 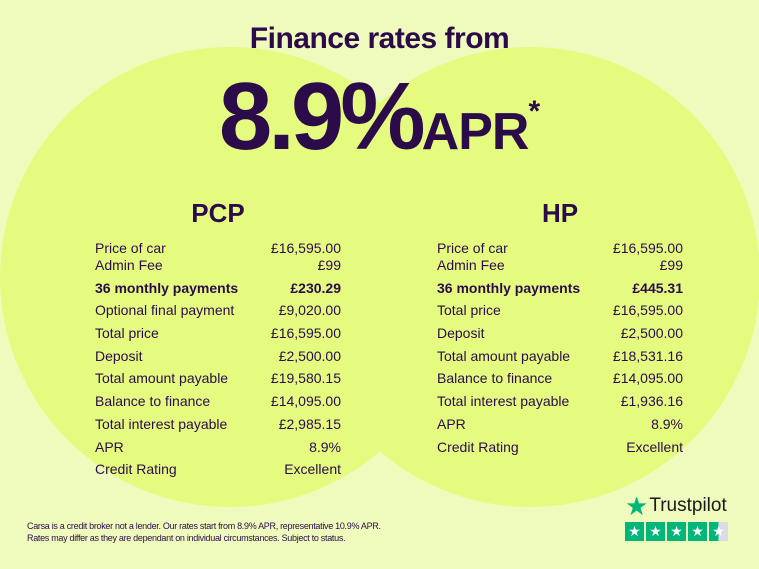 What do you see at coordinates (647, 355) in the screenshot?
I see `row-value: £18,531.16` at bounding box center [647, 355].